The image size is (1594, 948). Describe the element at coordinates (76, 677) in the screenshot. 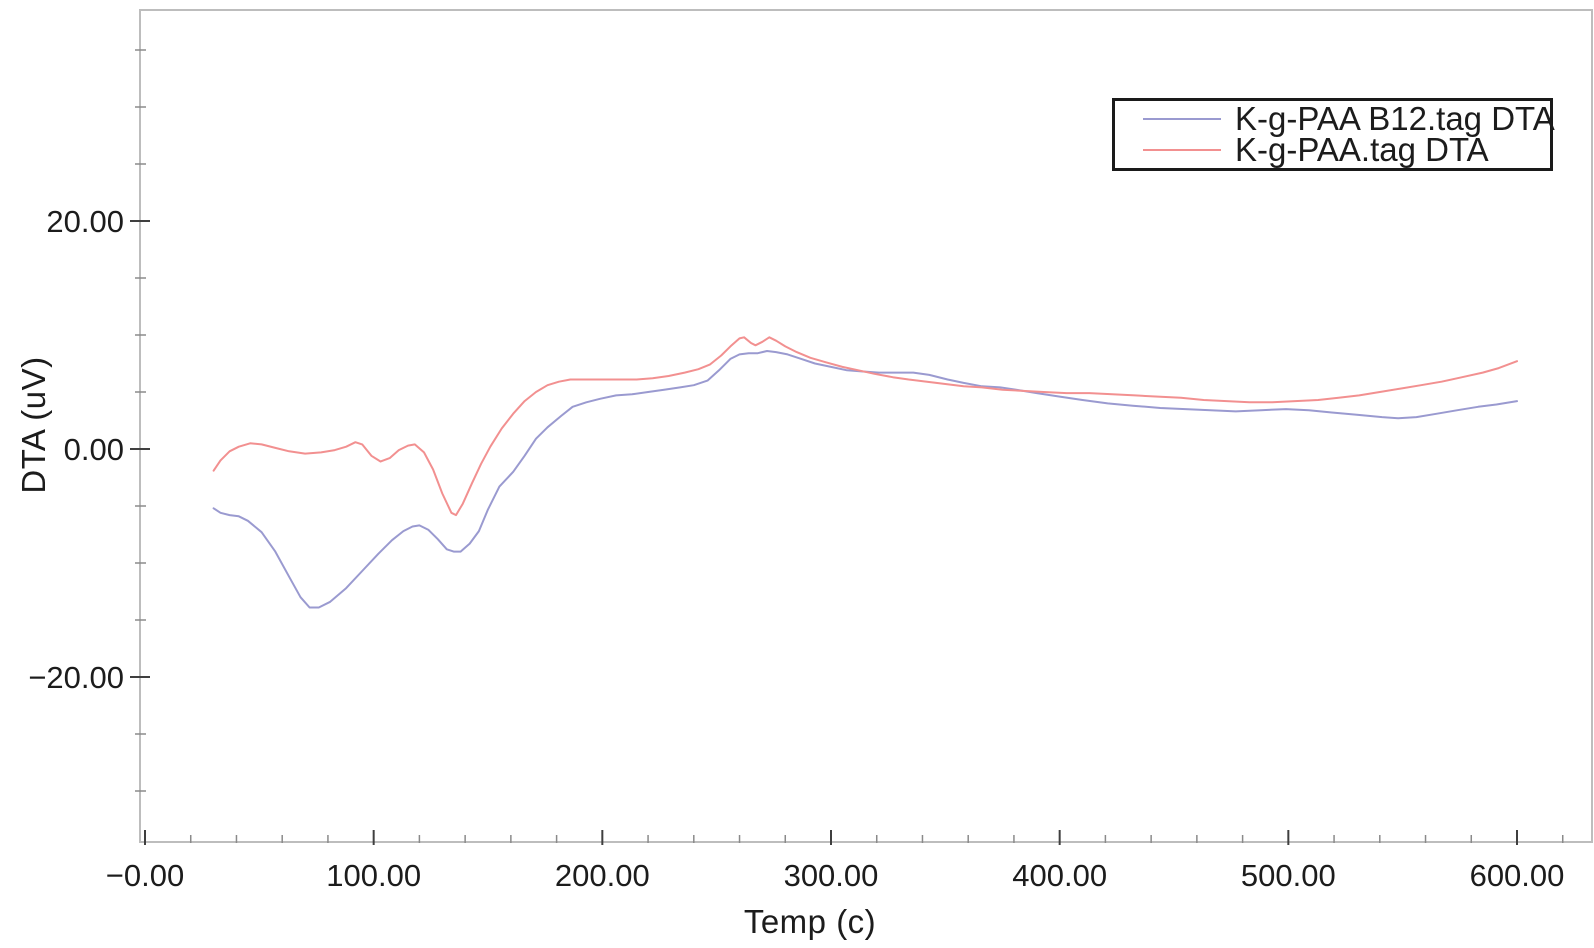

I see `y-tick-label: −20.00` at that location.